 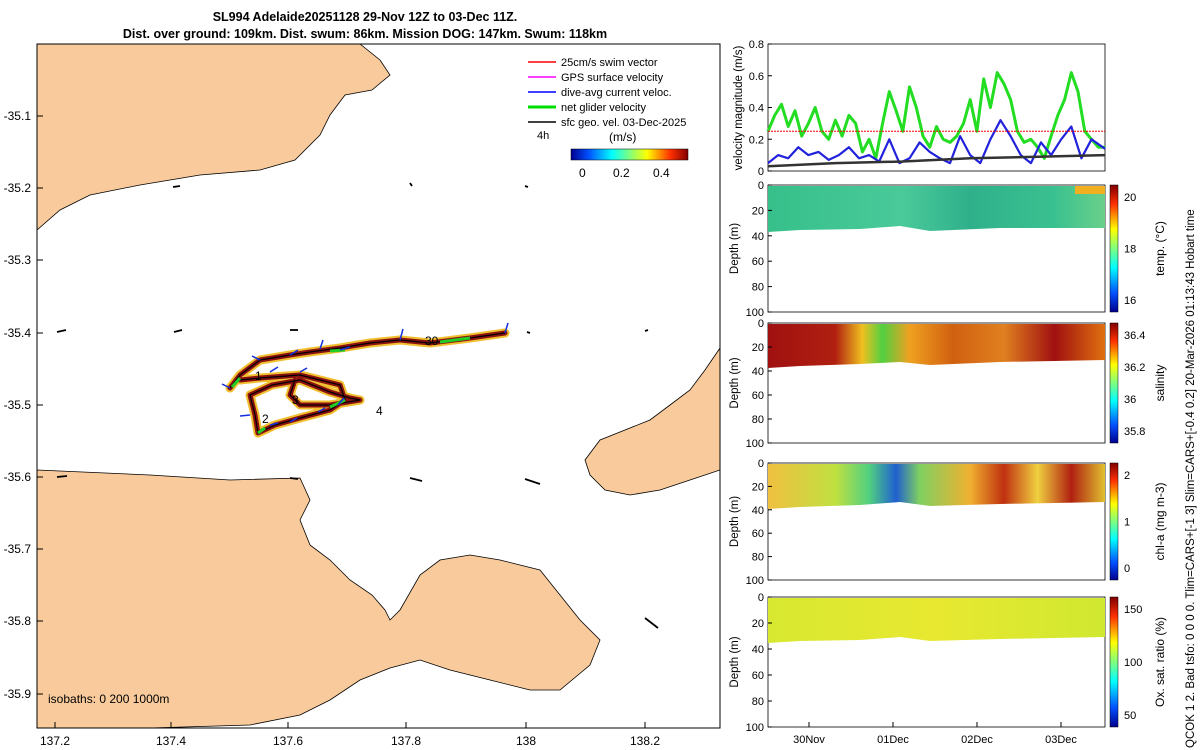 What do you see at coordinates (936, 383) in the screenshot?
I see `salinity-section` at bounding box center [936, 383].